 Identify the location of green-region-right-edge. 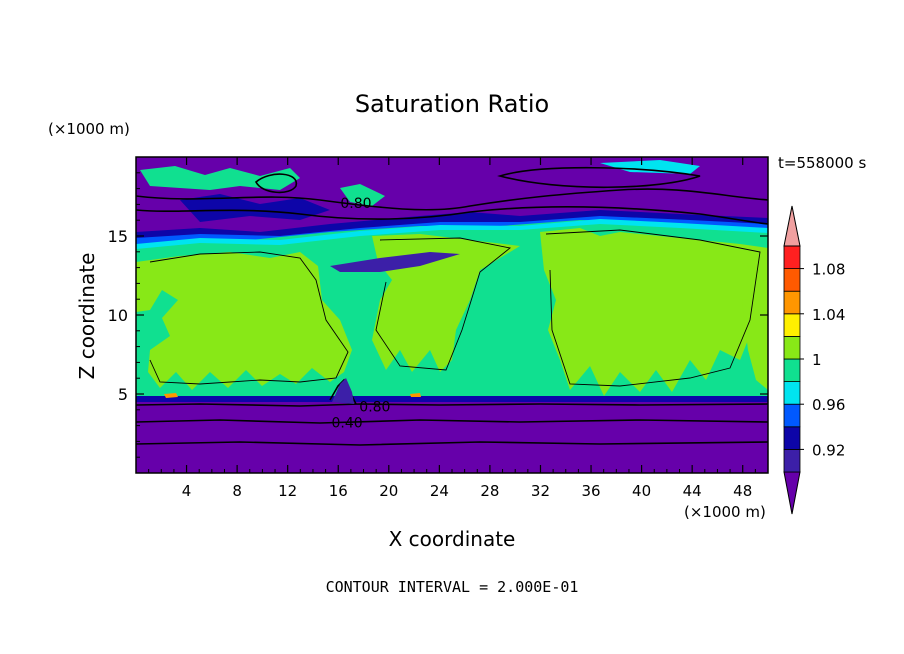
(755, 343).